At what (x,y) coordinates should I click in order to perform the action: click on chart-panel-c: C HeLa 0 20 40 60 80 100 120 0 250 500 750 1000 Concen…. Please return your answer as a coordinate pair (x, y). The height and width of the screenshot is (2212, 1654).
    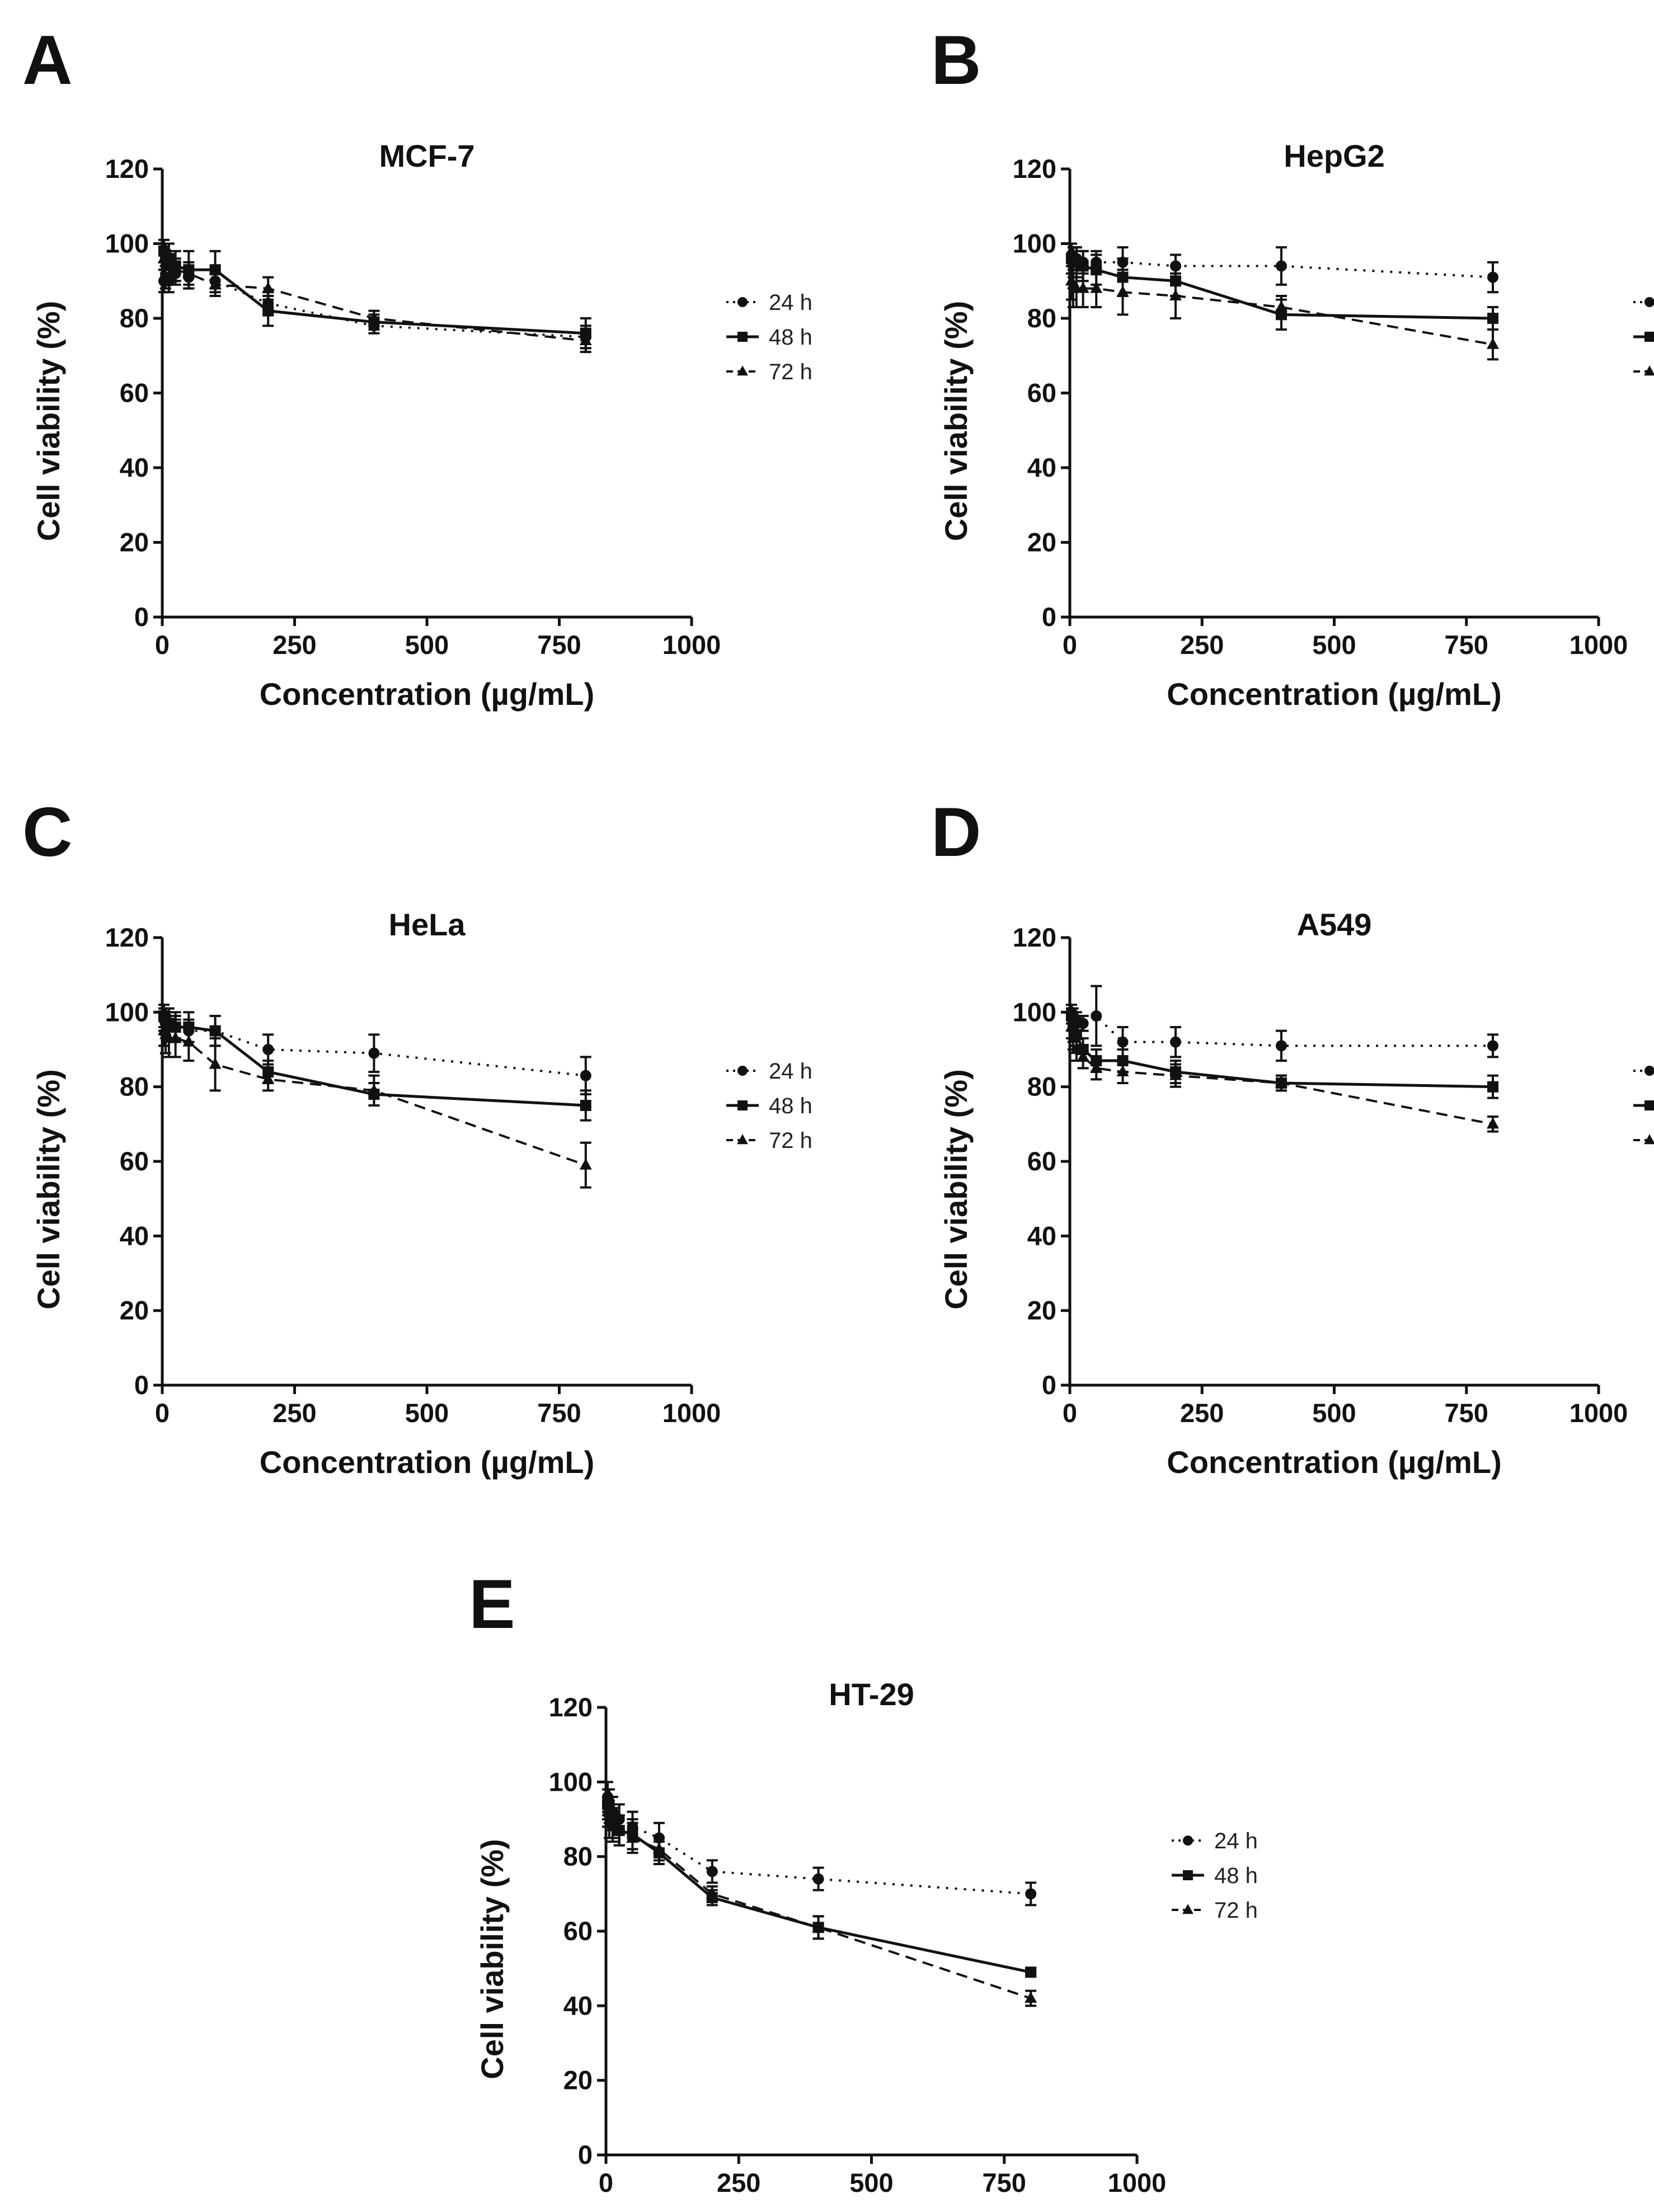
    Looking at the image, I should click on (417, 1137).